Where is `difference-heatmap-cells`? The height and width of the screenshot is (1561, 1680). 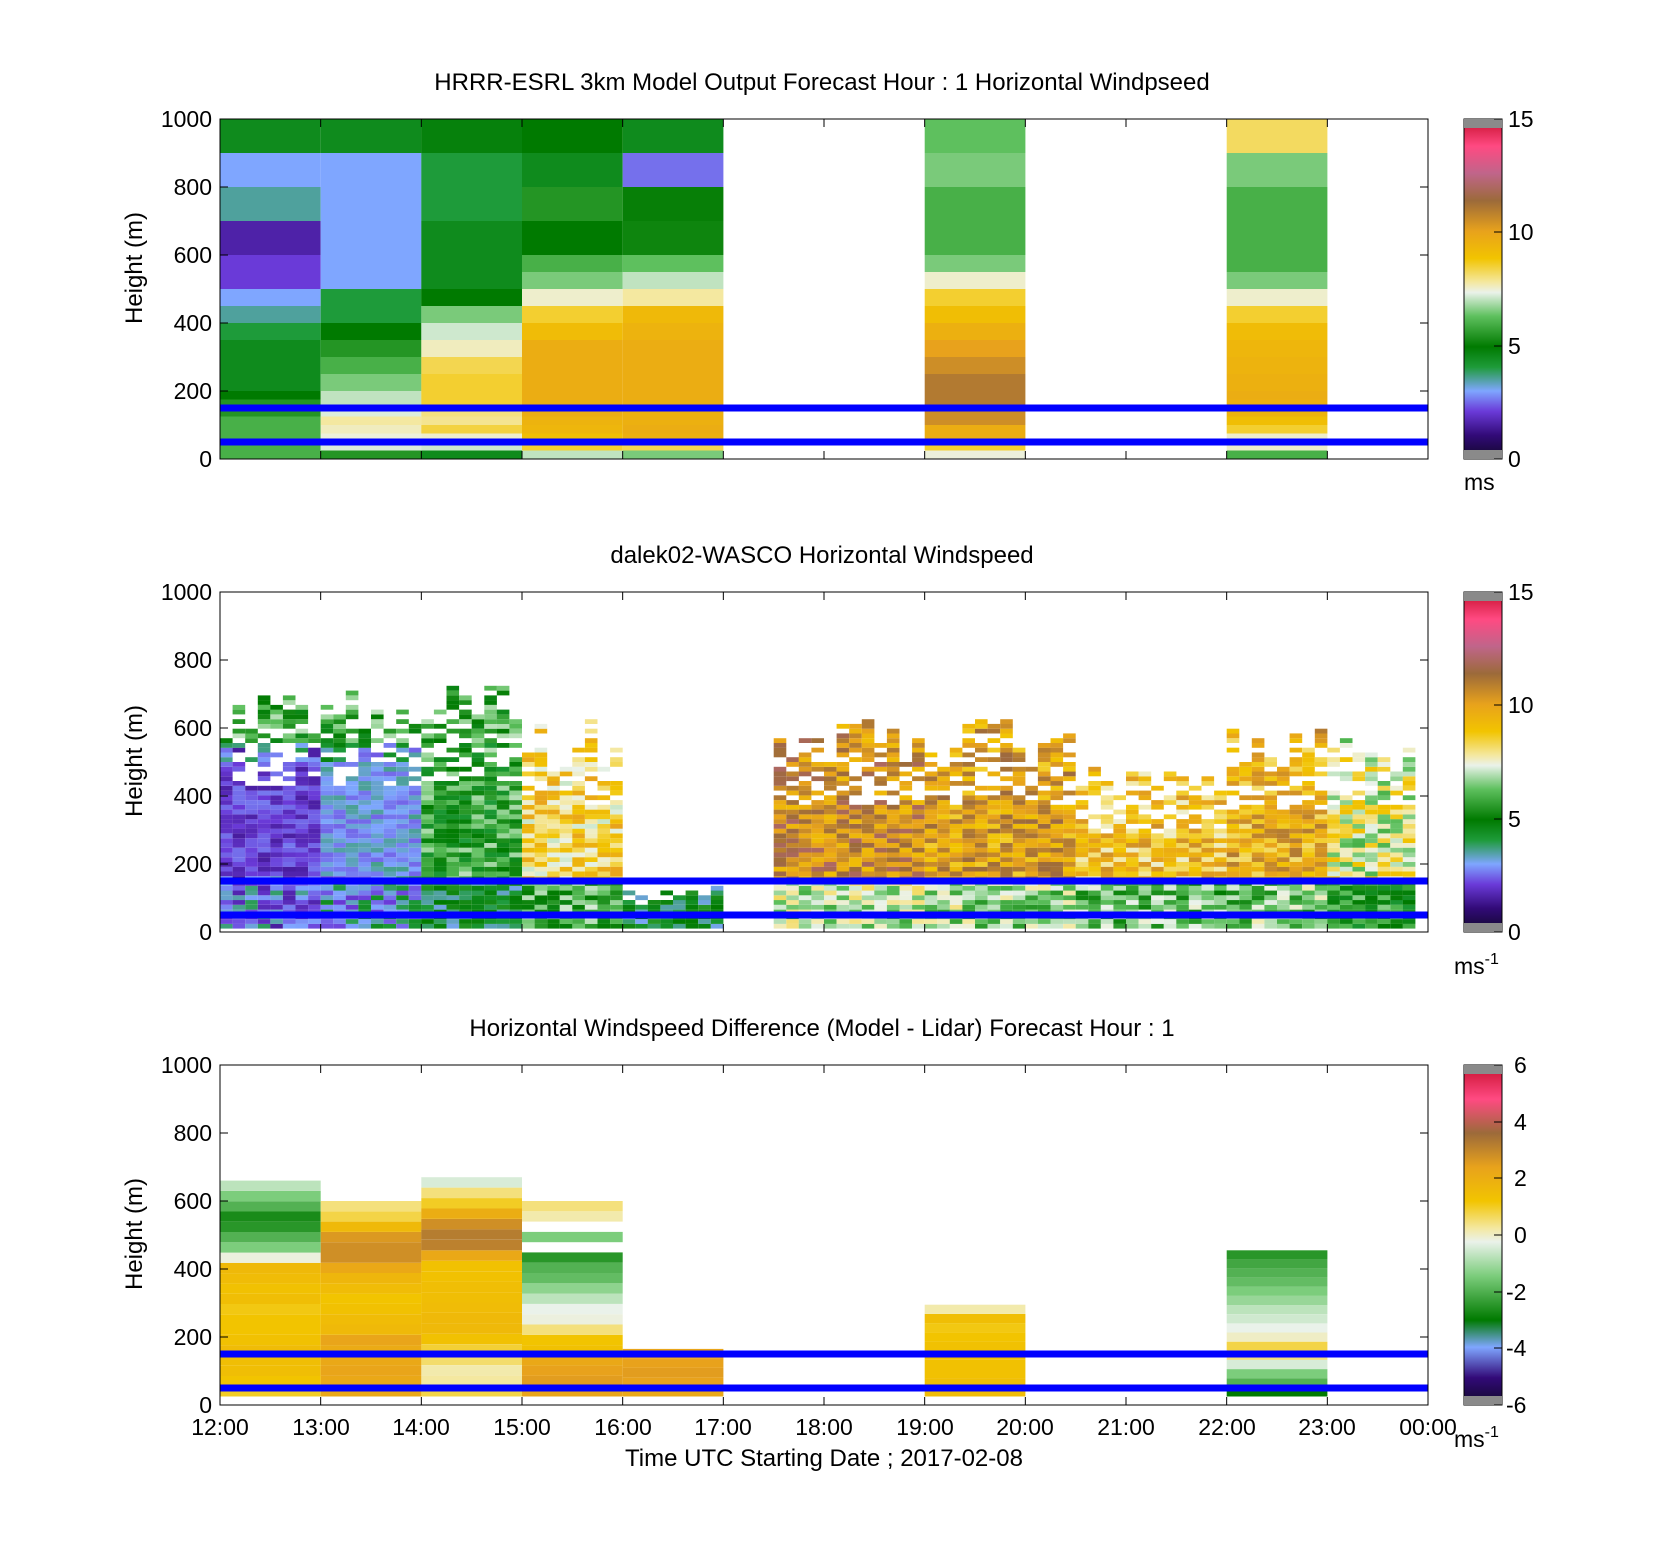
difference-heatmap-cells is located at coordinates (774, 1287).